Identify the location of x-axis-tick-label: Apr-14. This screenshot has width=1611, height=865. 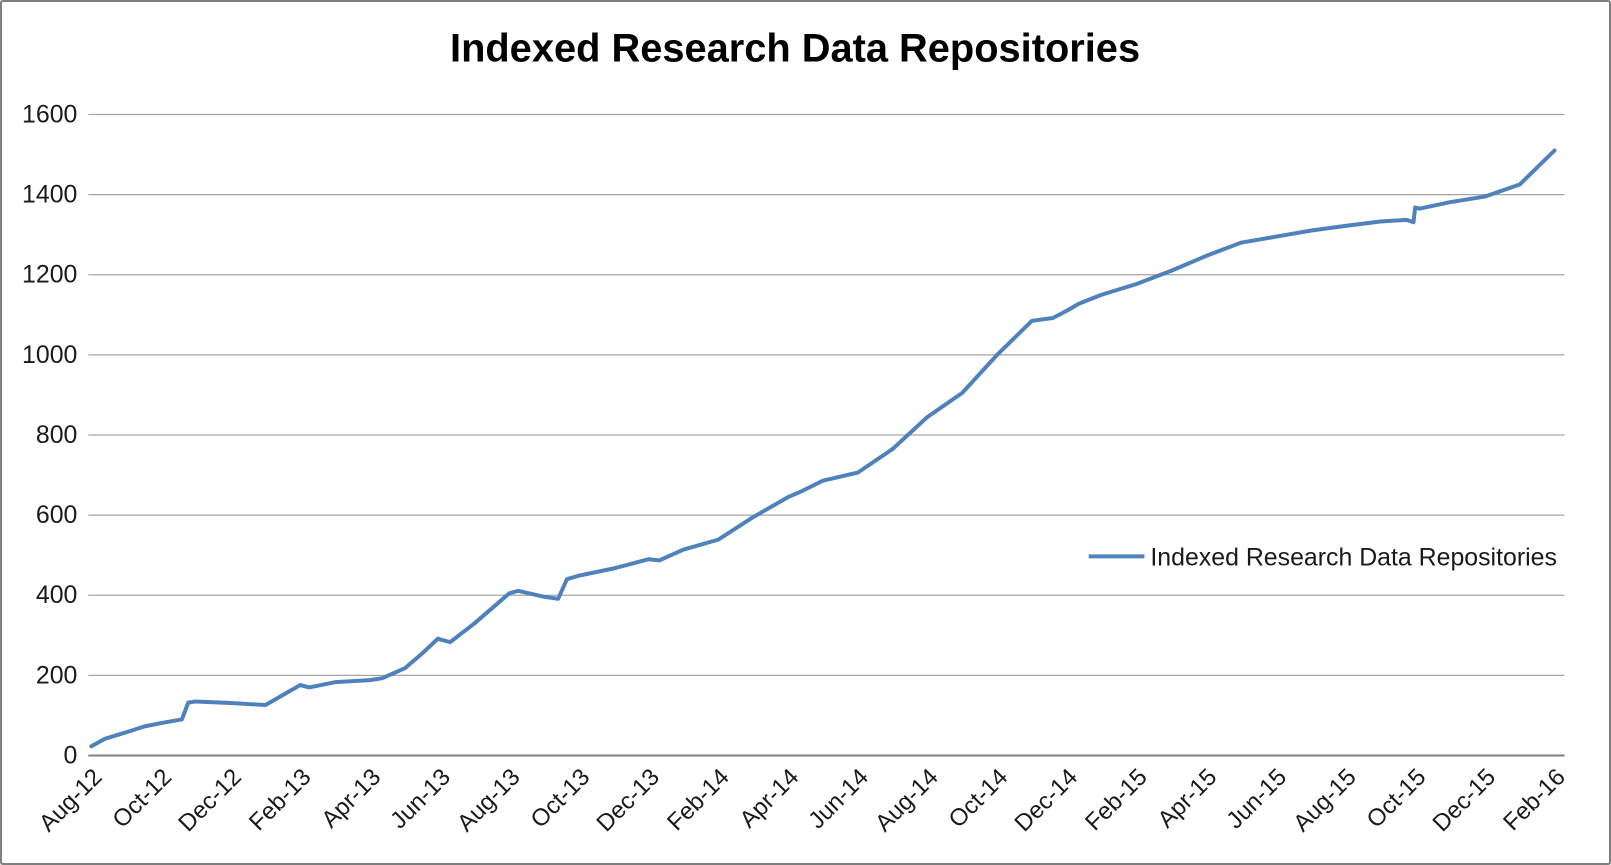
(769, 799).